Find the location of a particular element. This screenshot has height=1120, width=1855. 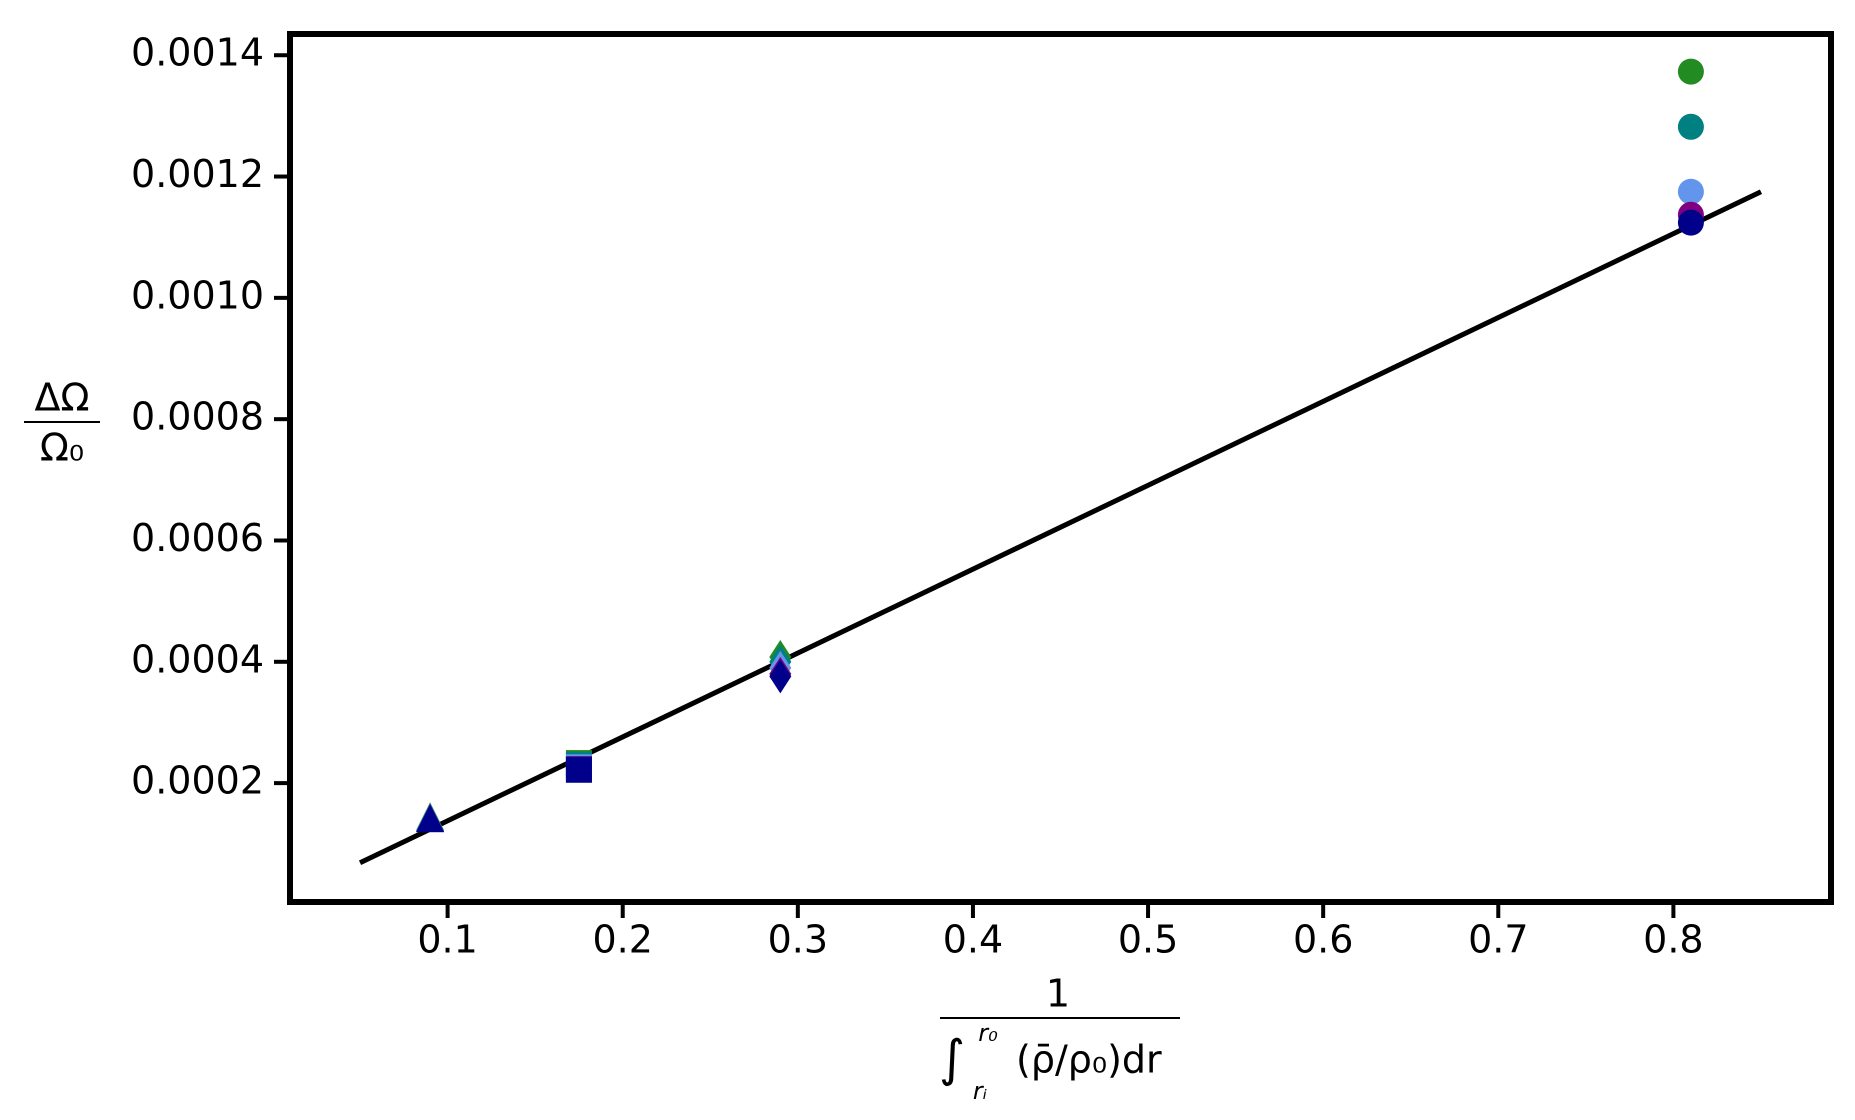

x-tick-label: 0.4 is located at coordinates (973, 940).